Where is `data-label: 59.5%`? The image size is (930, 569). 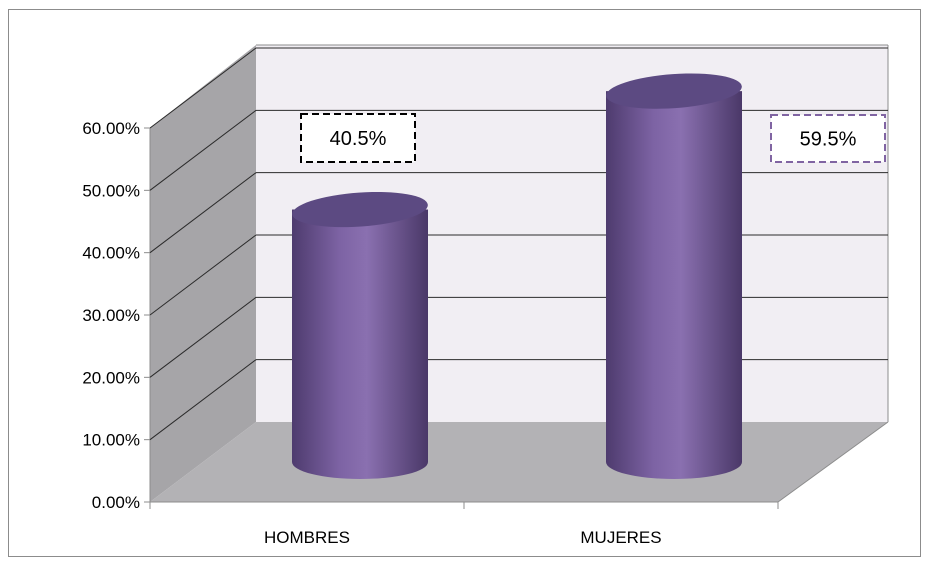 data-label: 59.5% is located at coordinates (828, 138).